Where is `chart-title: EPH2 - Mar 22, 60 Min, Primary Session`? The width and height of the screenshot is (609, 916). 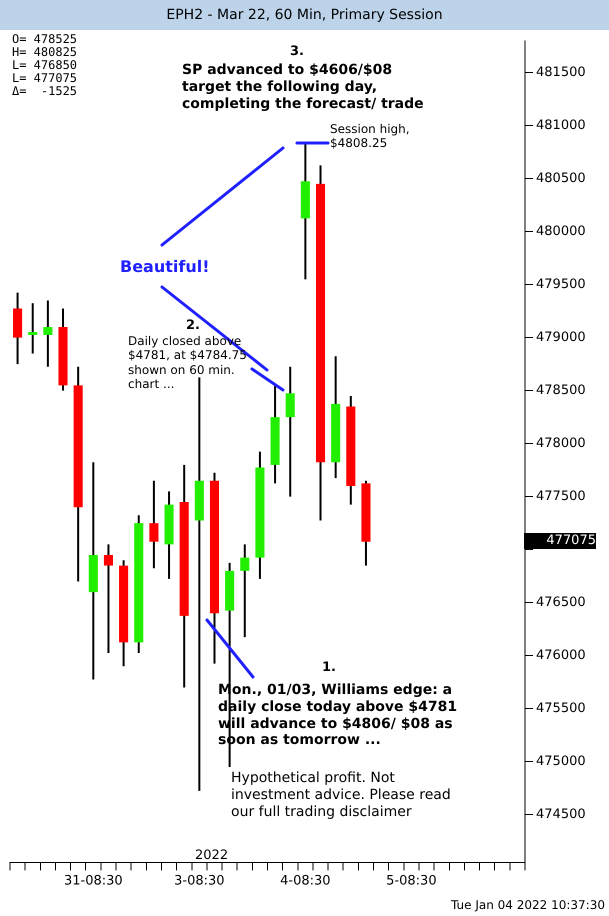 chart-title: EPH2 - Mar 22, 60 Min, Primary Session is located at coordinates (304, 15).